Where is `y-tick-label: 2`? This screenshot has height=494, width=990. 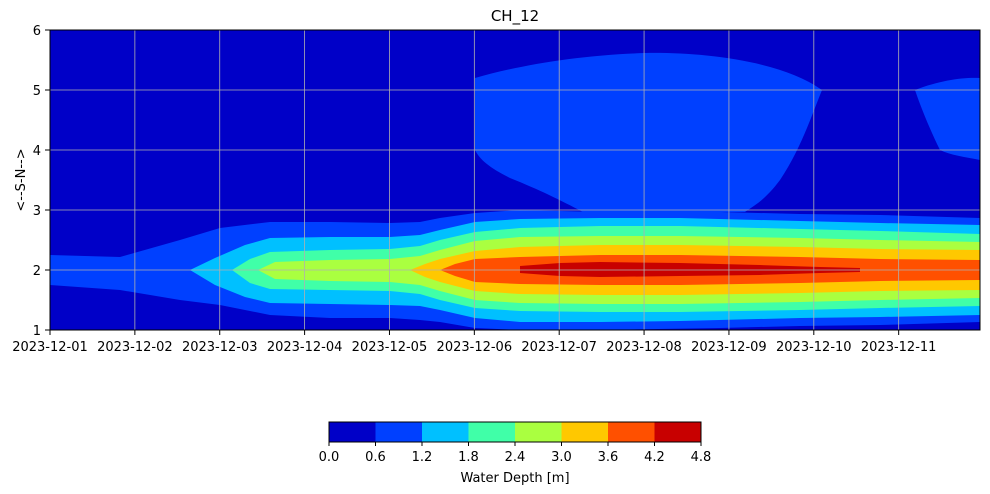
y-tick-label: 2 is located at coordinates (37, 271).